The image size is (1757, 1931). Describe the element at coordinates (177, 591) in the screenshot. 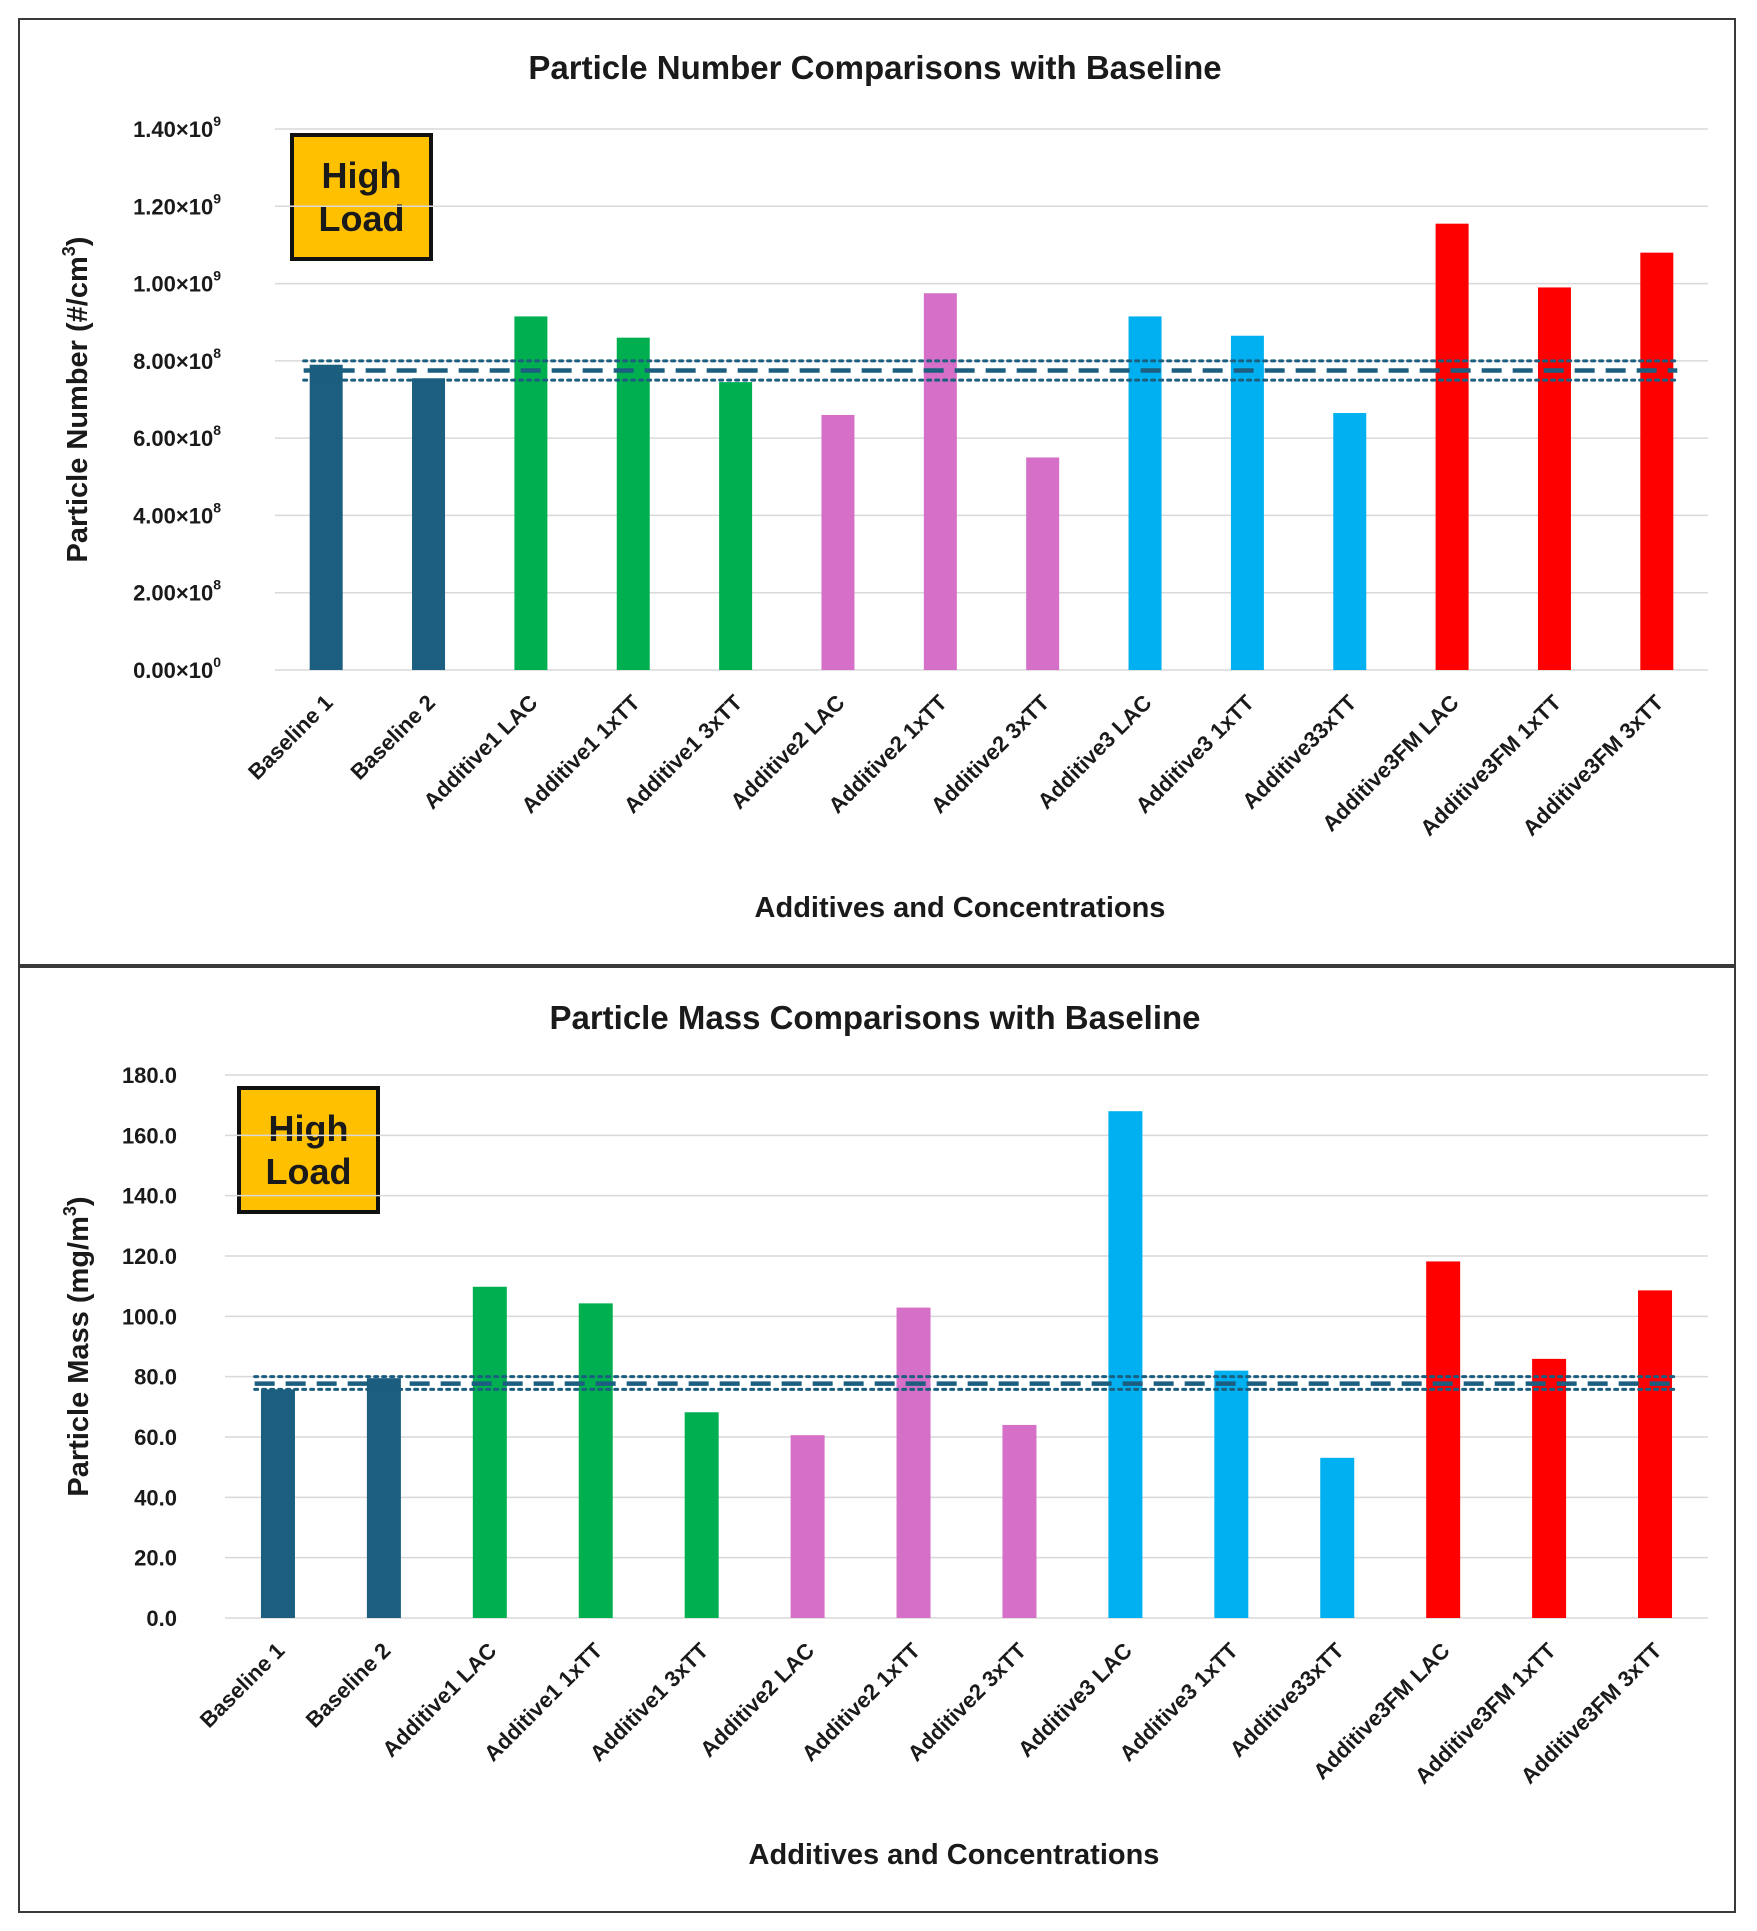

I see `y-tick-label: 2.00×10⁸` at that location.